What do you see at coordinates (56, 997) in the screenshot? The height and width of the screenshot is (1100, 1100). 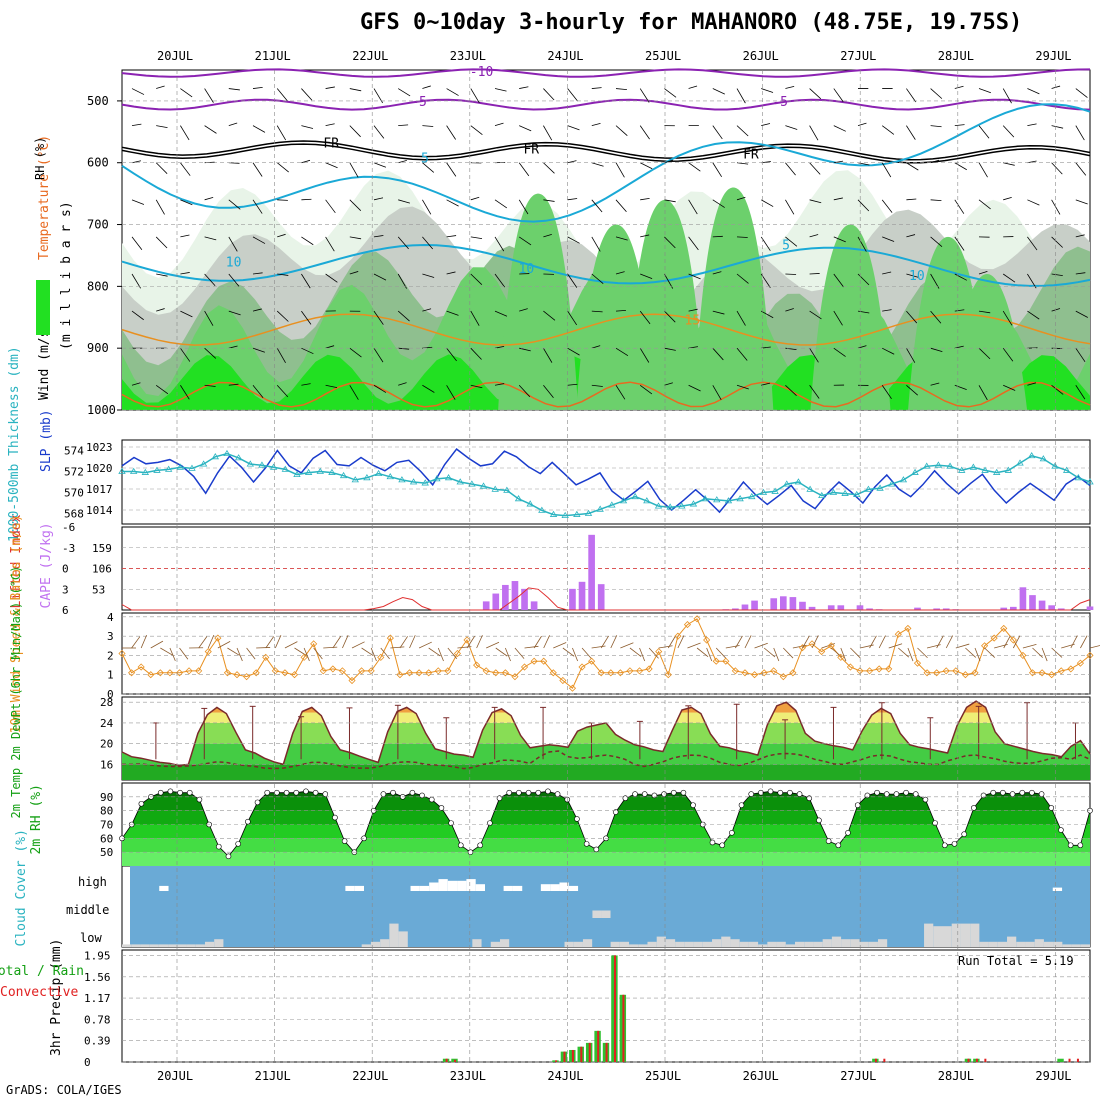 I see `precip-ylabel: 3hr Precip (mm)` at bounding box center [56, 997].